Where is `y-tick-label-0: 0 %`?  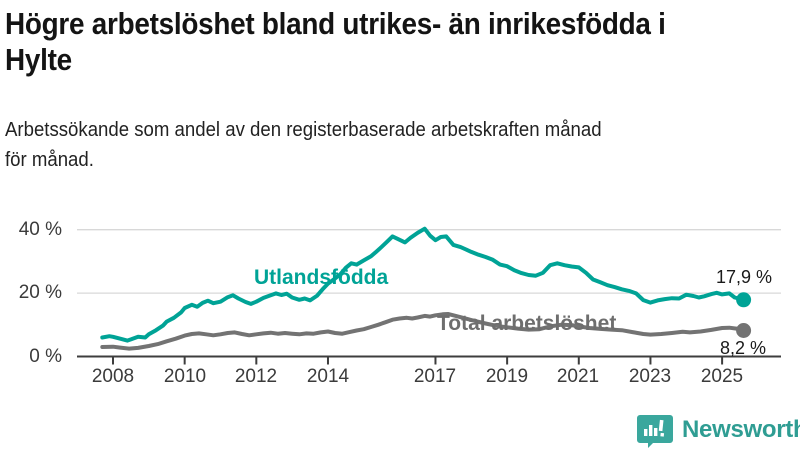
y-tick-label-0: 0 % is located at coordinates (45, 356).